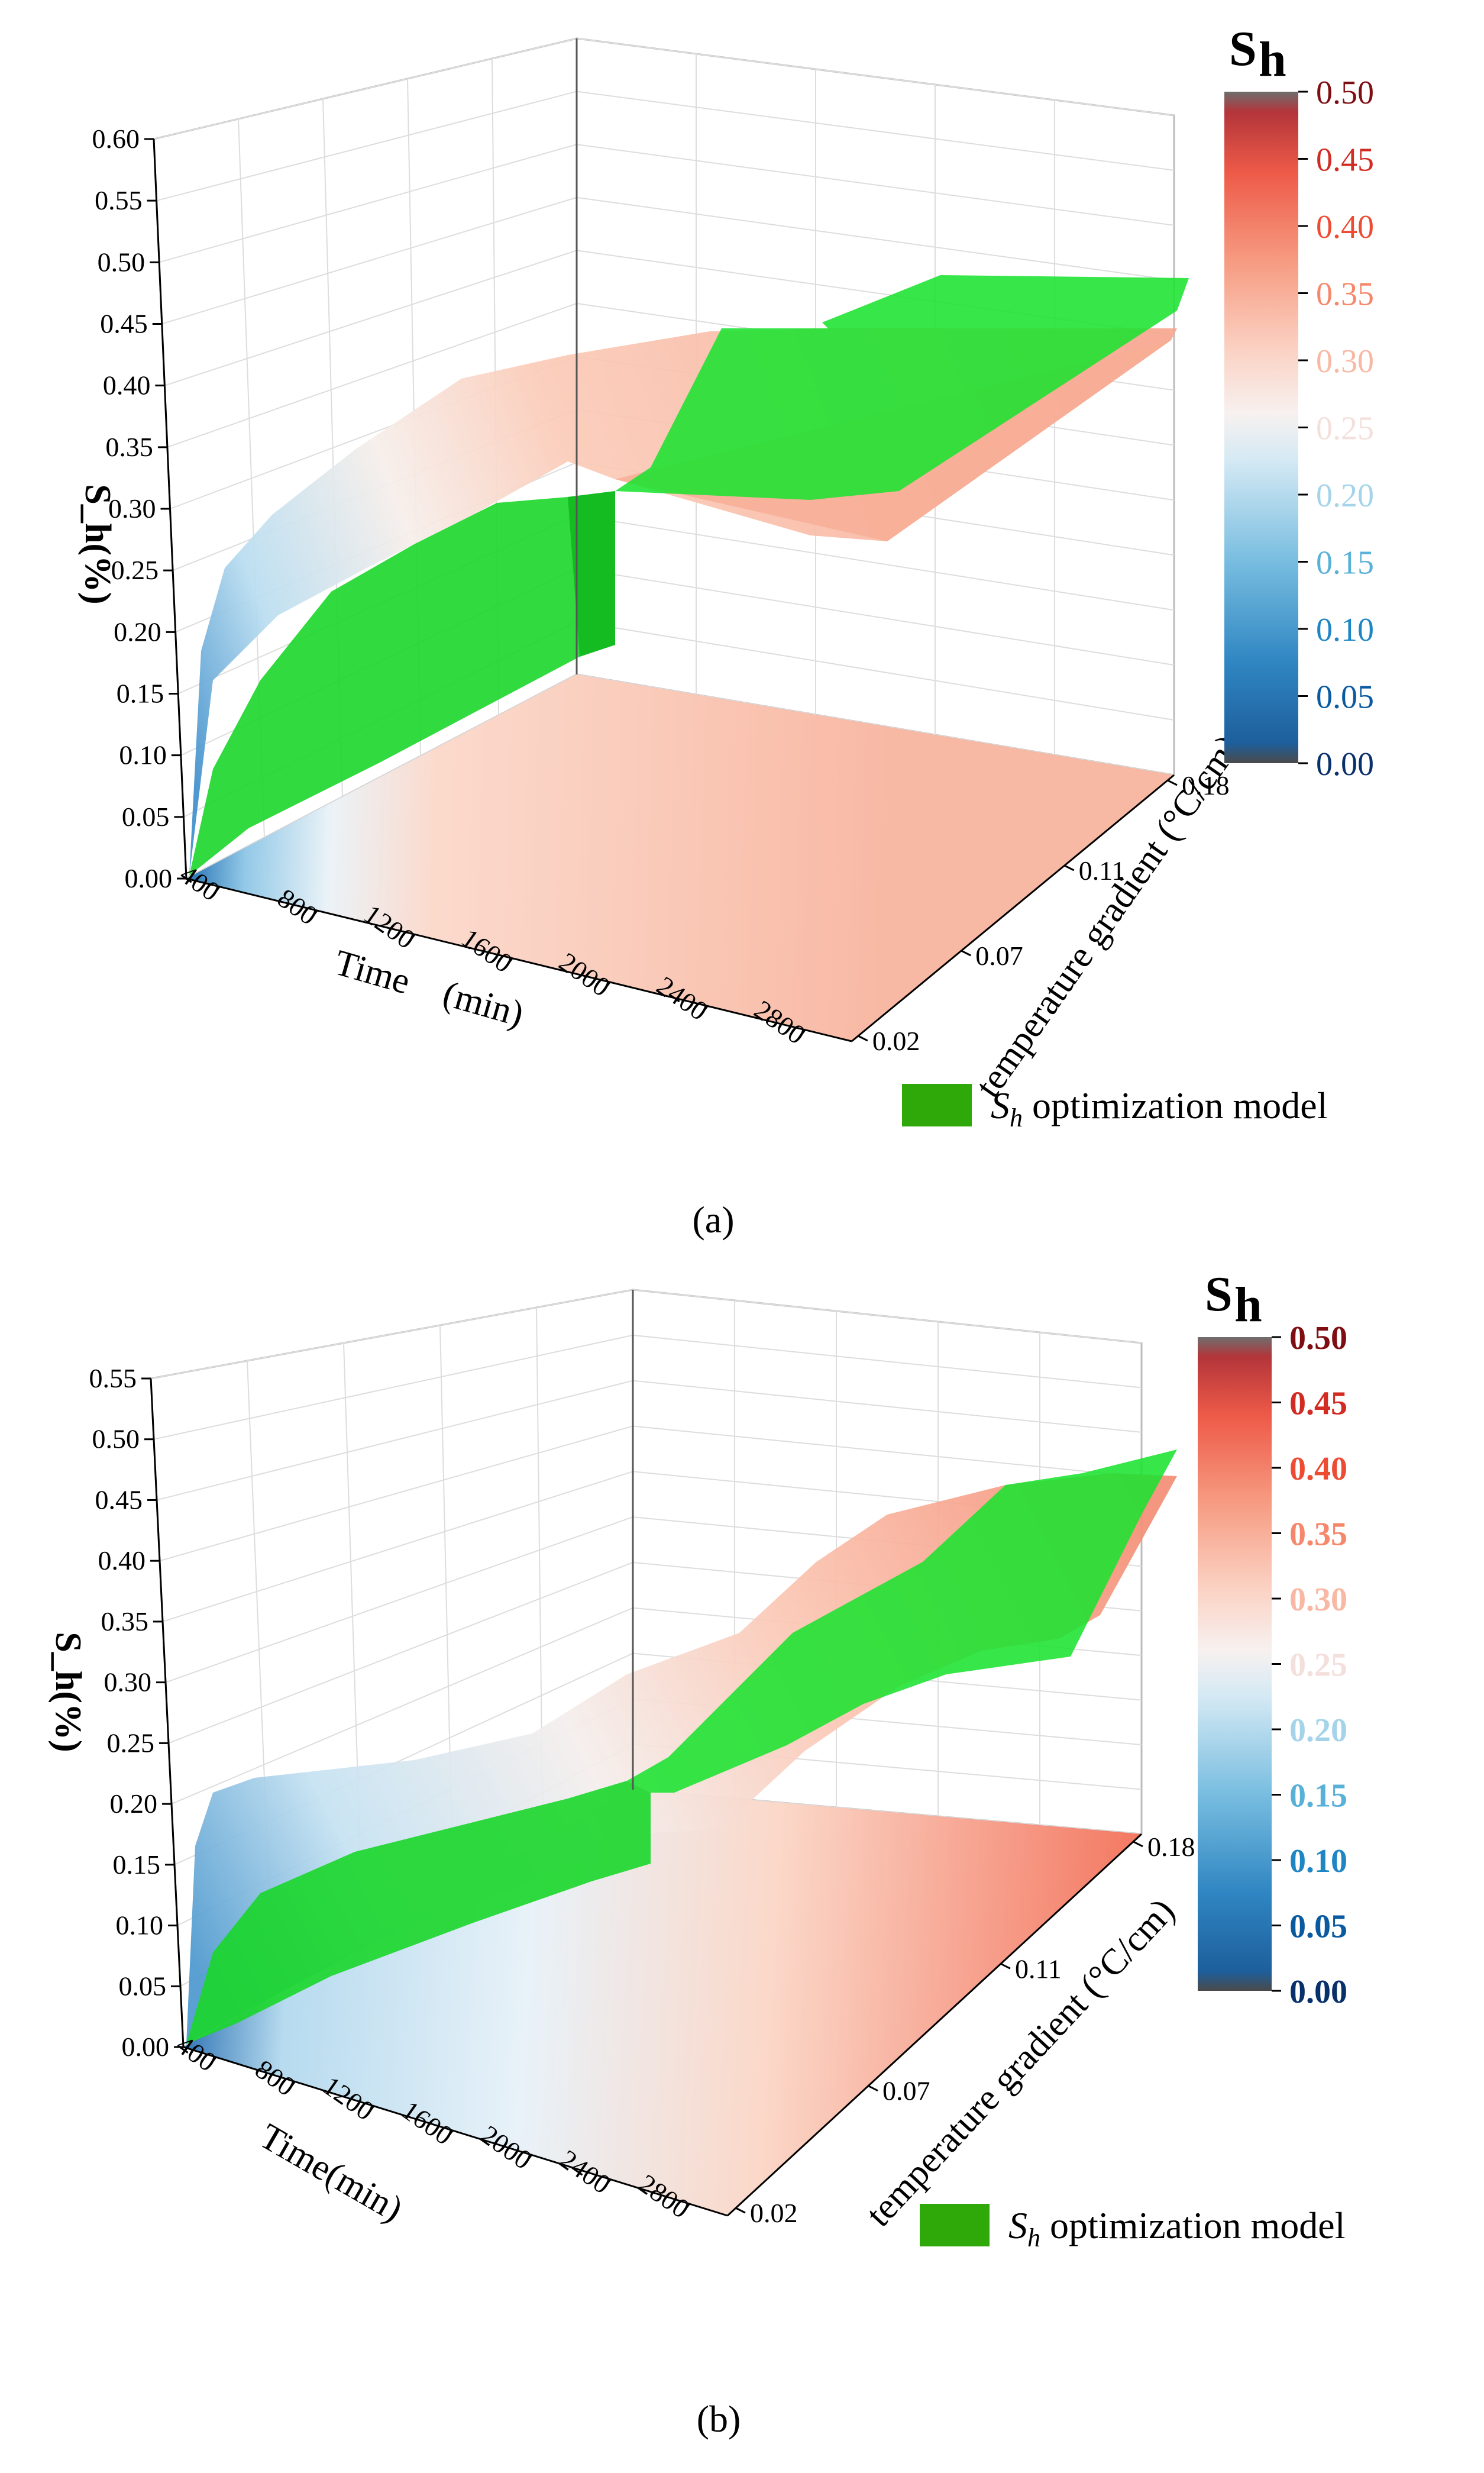 Image resolution: width=1484 pixels, height=2473 pixels. I want to click on panel-b-legend: Sh optimization model, so click(1132, 2228).